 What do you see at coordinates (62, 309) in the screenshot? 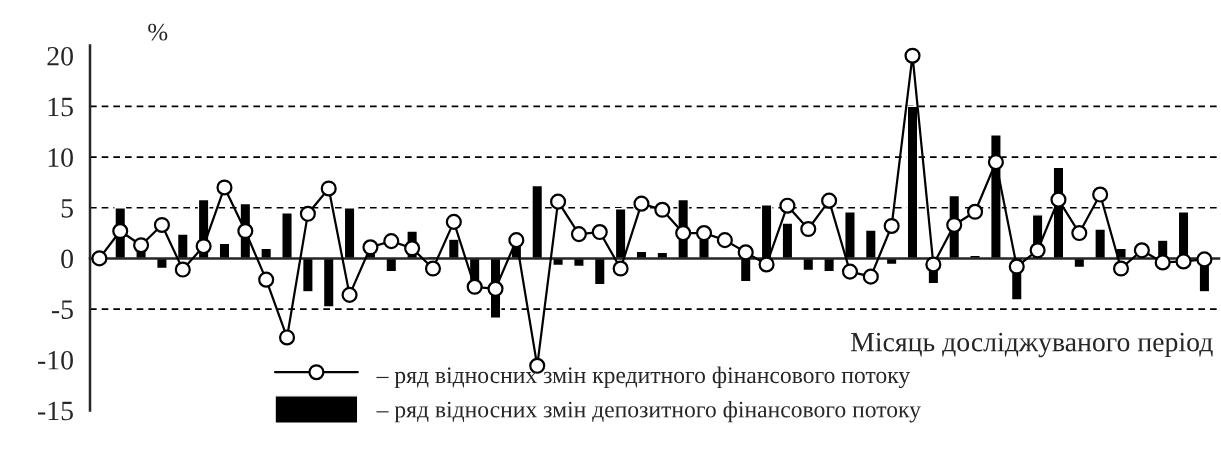
I see `y-tick-label: -5` at bounding box center [62, 309].